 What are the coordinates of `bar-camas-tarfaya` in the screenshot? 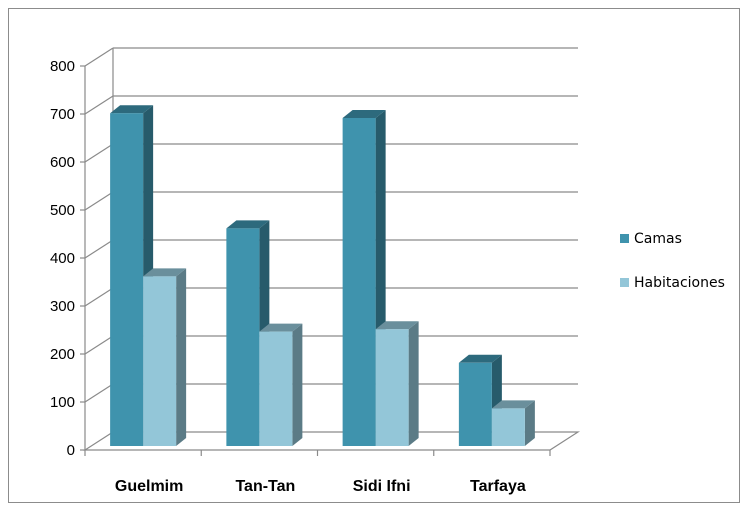 It's located at (480, 400).